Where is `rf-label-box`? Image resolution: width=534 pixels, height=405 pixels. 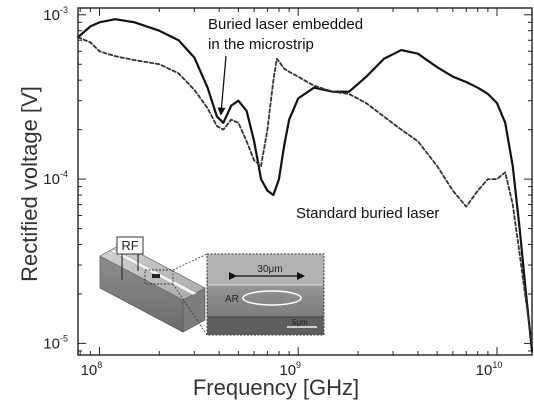
rf-label-box is located at coordinates (130, 245).